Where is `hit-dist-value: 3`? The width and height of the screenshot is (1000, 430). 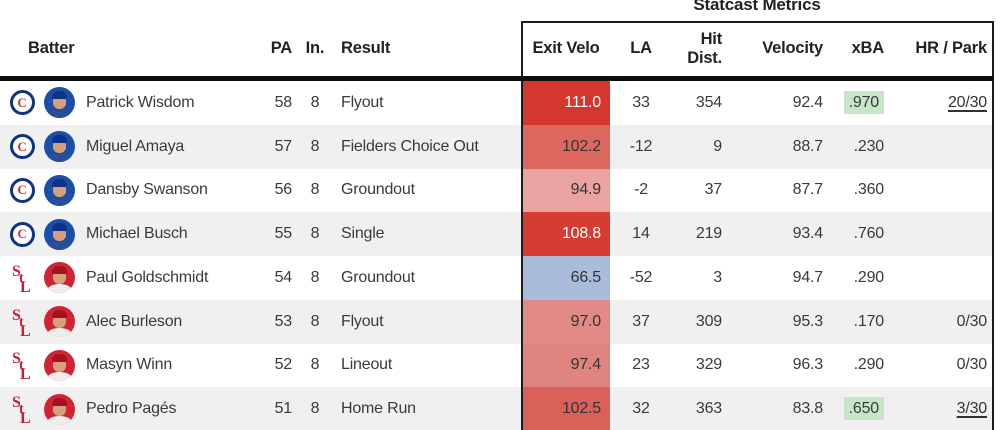
hit-dist-value: 3 is located at coordinates (717, 277).